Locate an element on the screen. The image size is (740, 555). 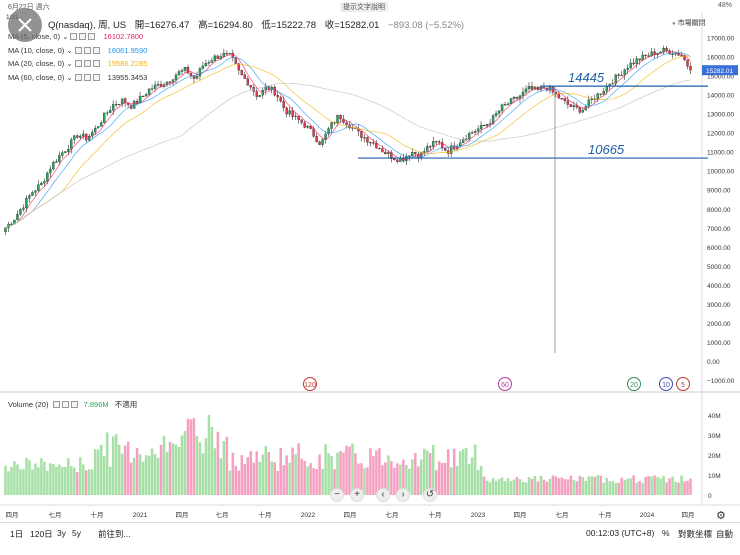
auto-scale-toggle: 自動 is located at coordinates (725, 534).